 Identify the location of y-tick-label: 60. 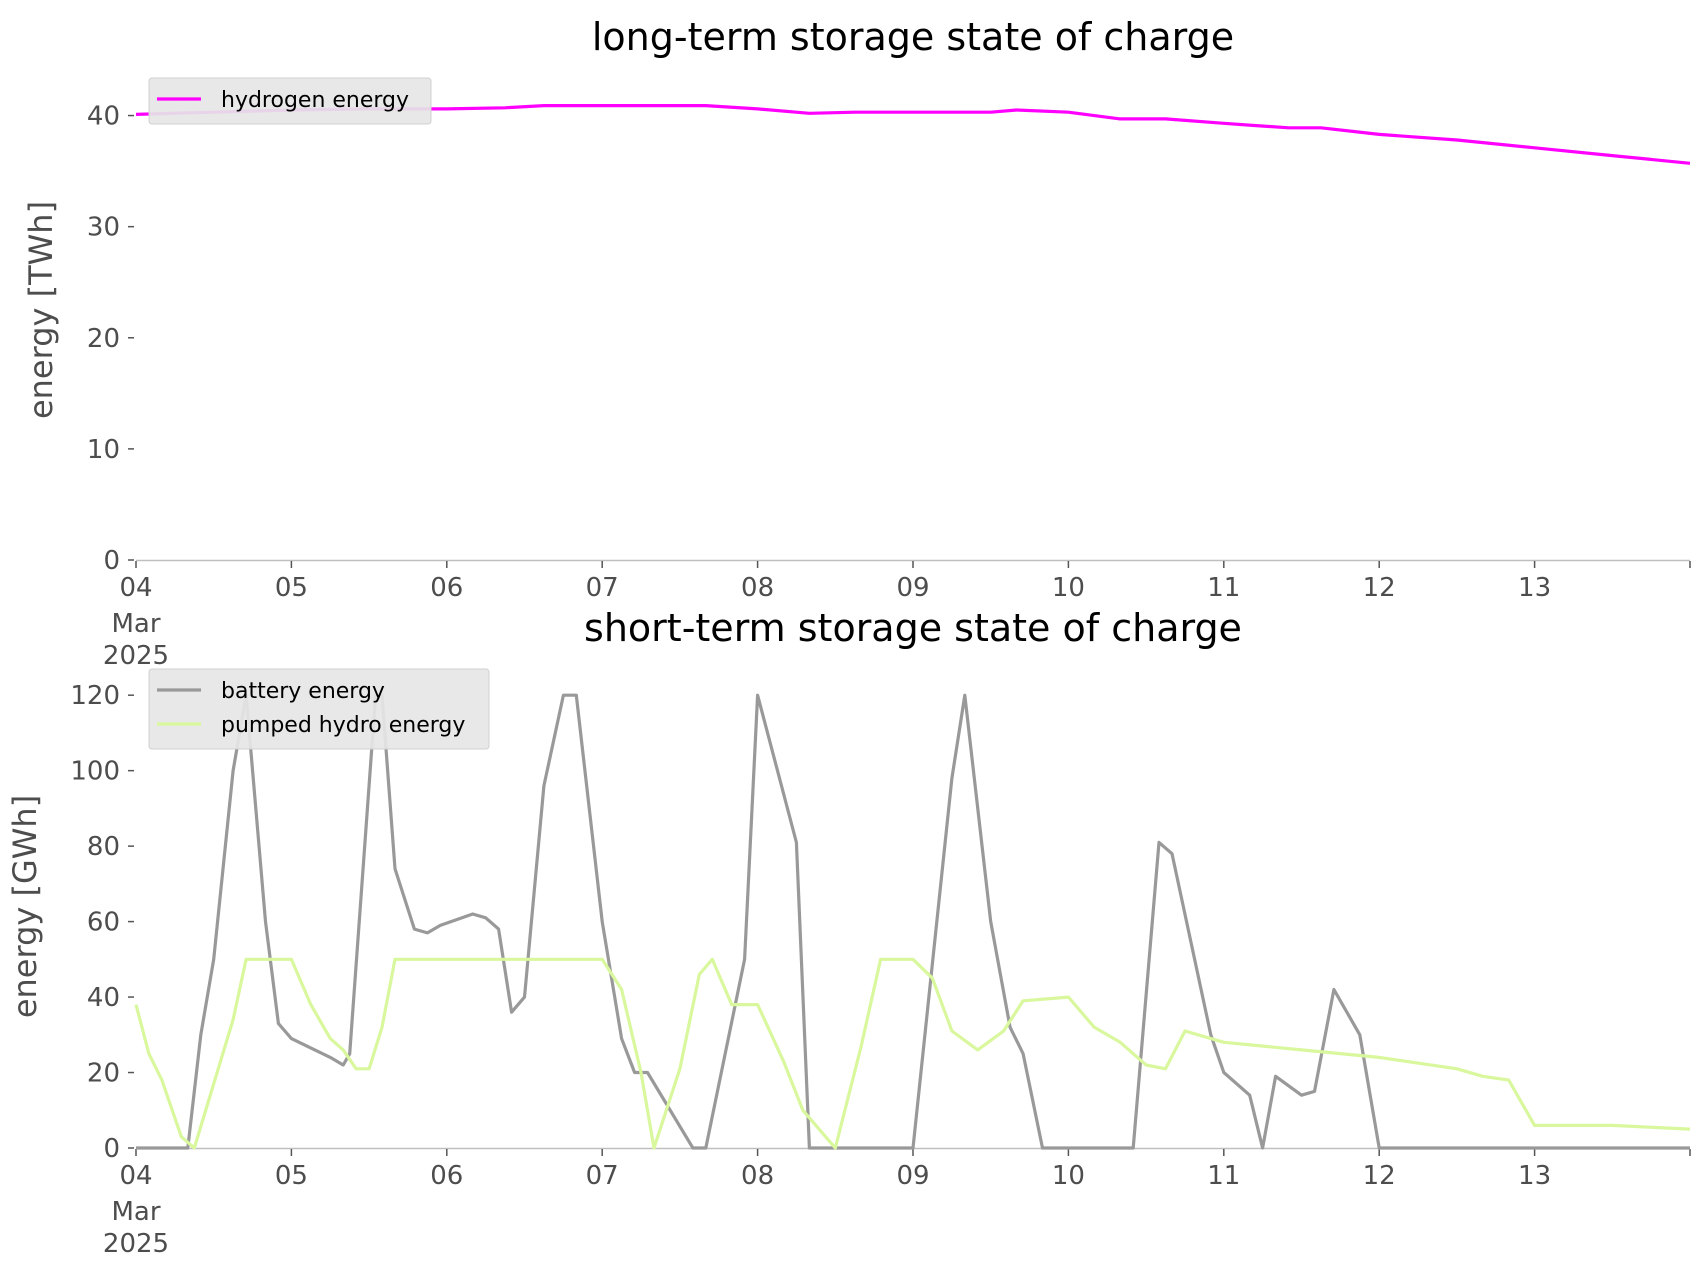
(103, 923).